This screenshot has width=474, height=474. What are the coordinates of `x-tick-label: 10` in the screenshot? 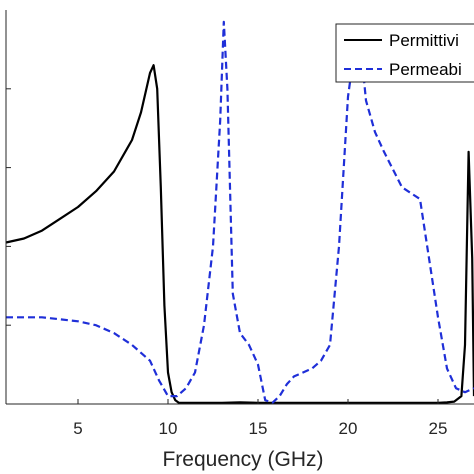 It's located at (168, 428).